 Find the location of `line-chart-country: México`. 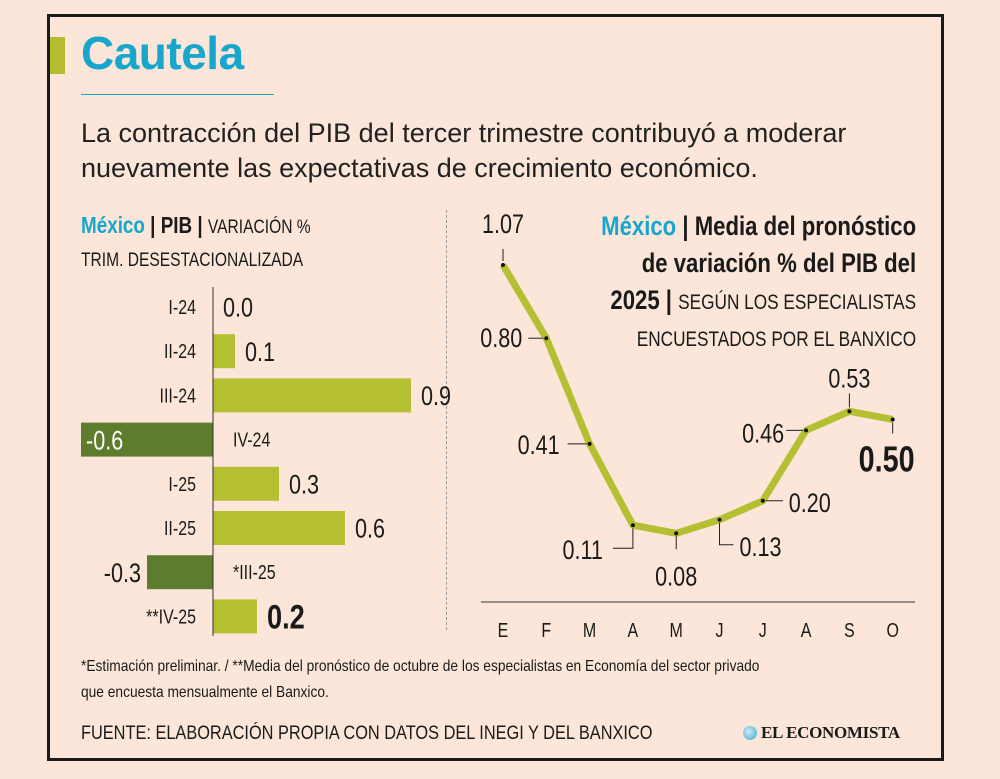

line-chart-country: México is located at coordinates (639, 226).